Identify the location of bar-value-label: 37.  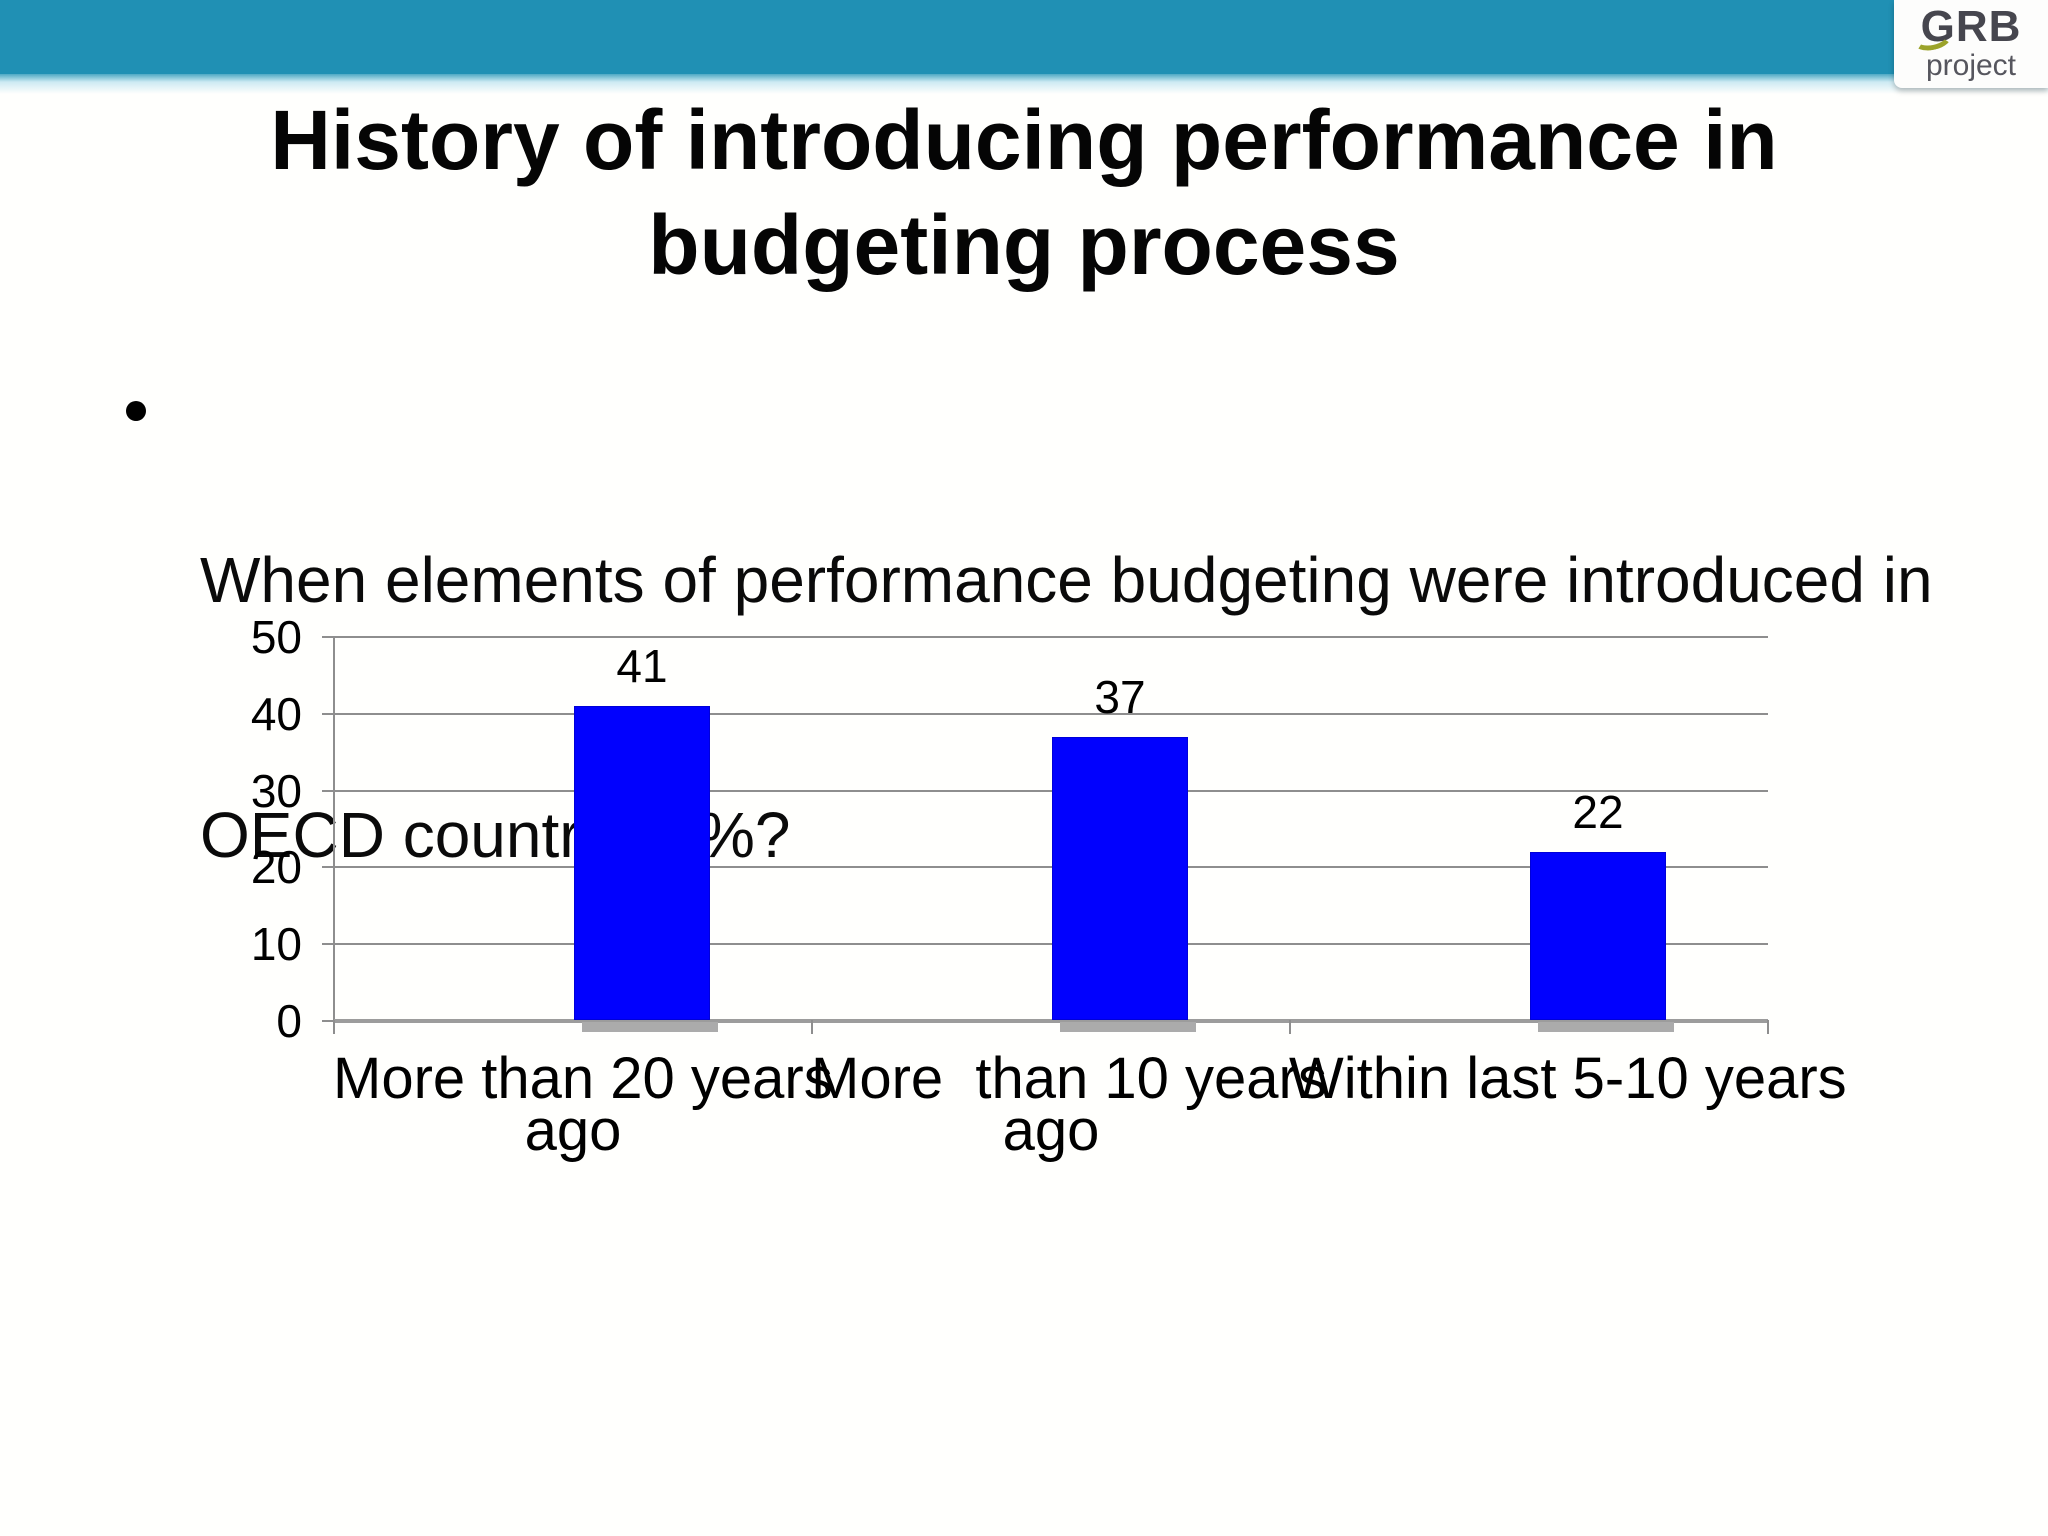
(1120, 696).